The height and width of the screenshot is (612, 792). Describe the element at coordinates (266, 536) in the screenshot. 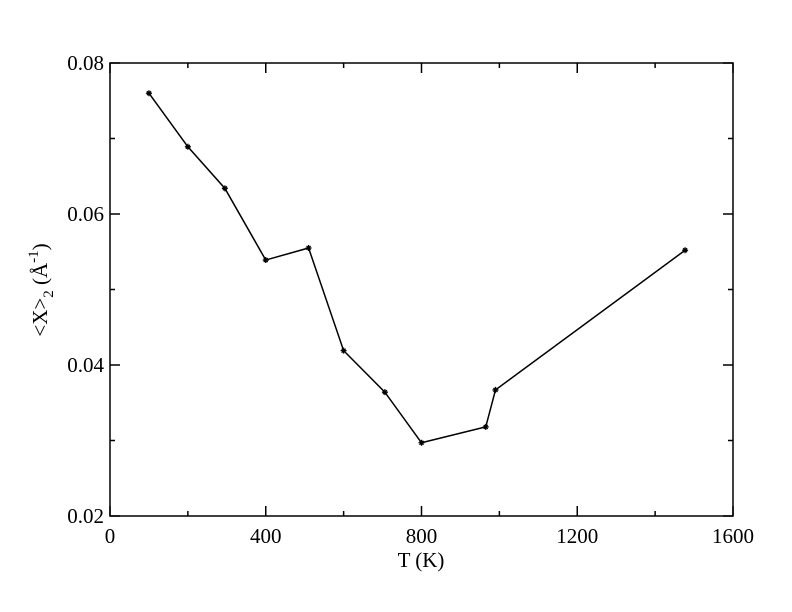

I see `x-tick-label: 400` at that location.